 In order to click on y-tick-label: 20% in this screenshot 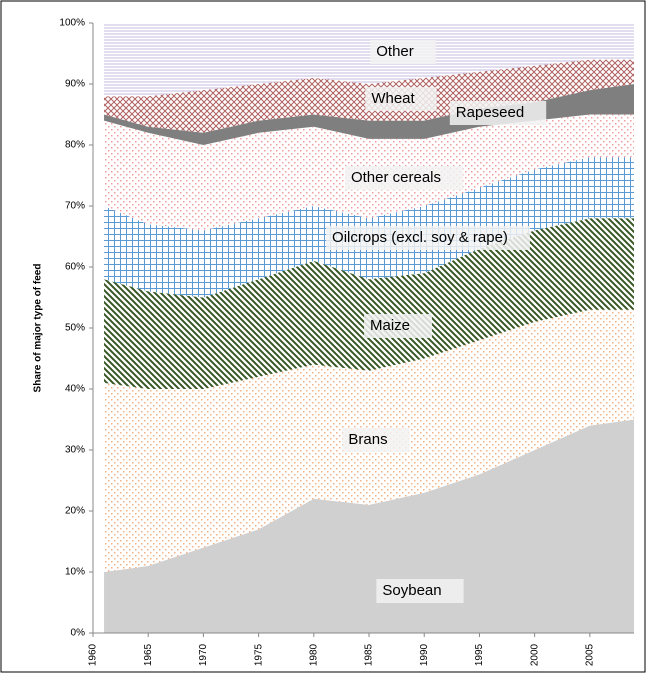, I will do `click(75, 511)`.